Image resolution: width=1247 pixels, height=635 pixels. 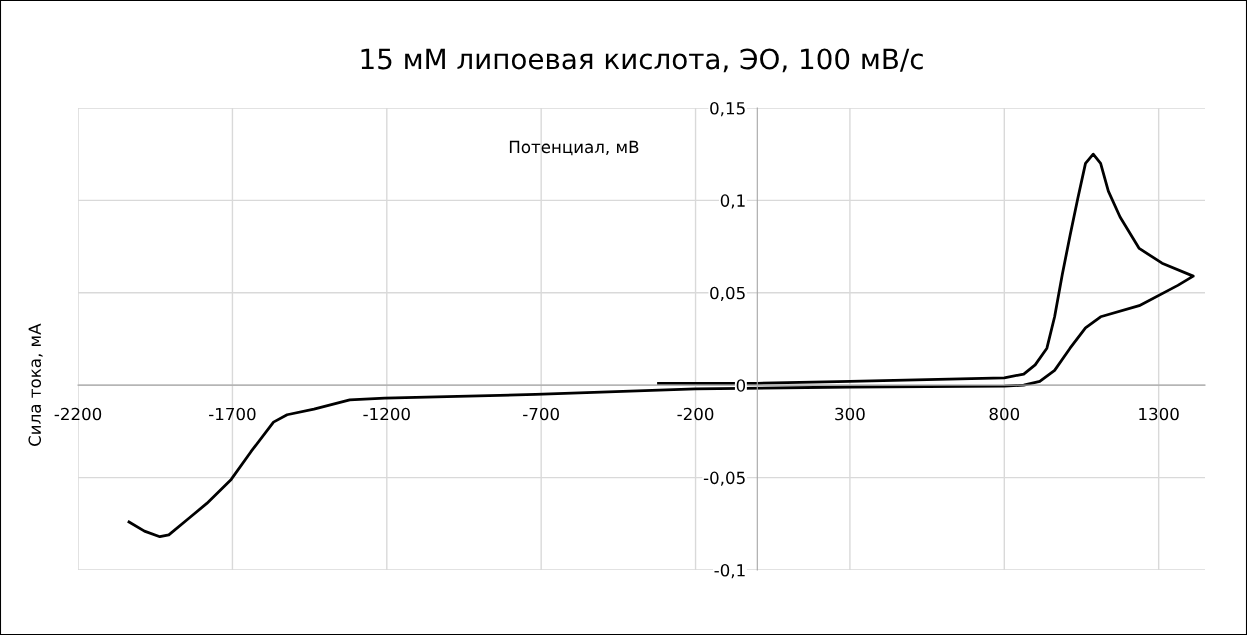 What do you see at coordinates (850, 414) in the screenshot?
I see `x-tick-label: 300` at bounding box center [850, 414].